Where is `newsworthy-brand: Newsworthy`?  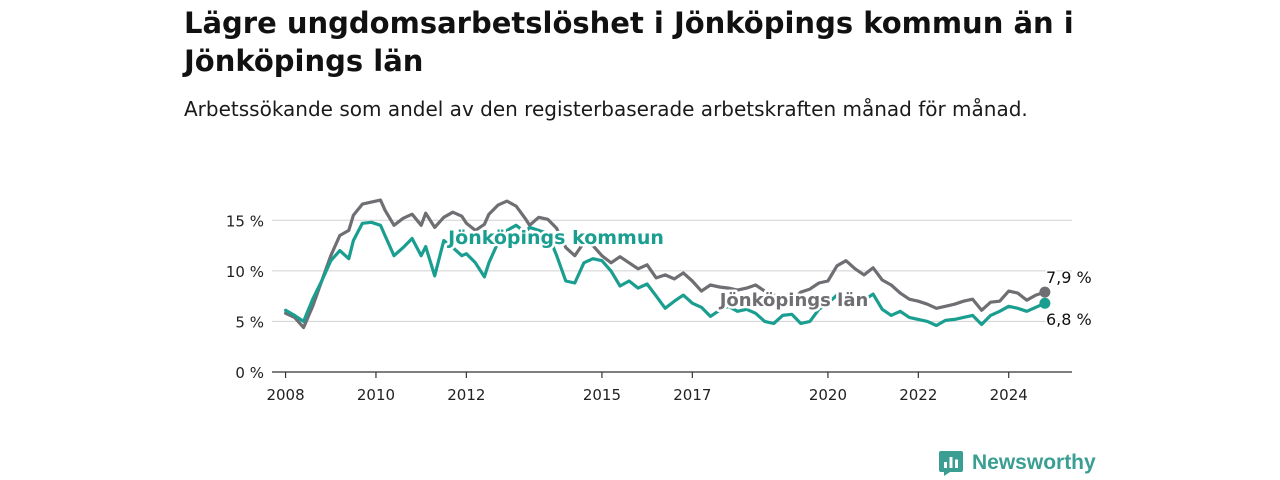
newsworthy-brand: Newsworthy is located at coordinates (1017, 463).